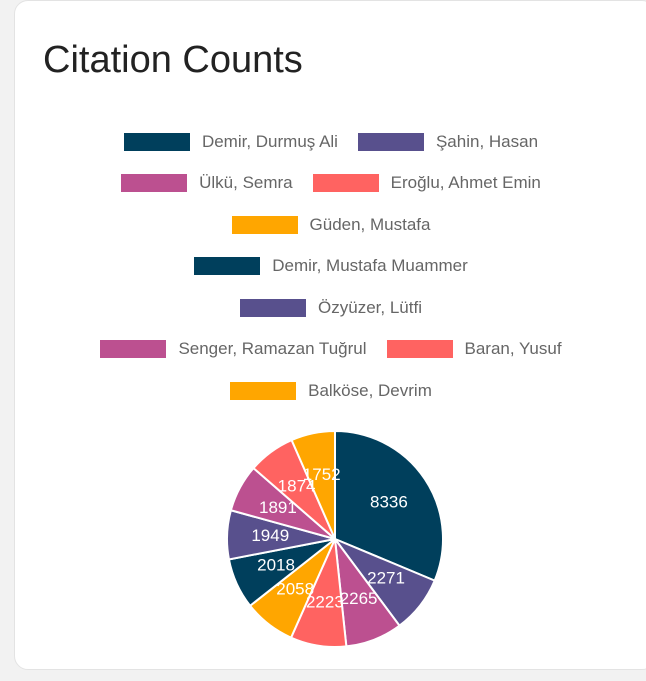  What do you see at coordinates (359, 598) in the screenshot?
I see `data-label: 2265` at bounding box center [359, 598].